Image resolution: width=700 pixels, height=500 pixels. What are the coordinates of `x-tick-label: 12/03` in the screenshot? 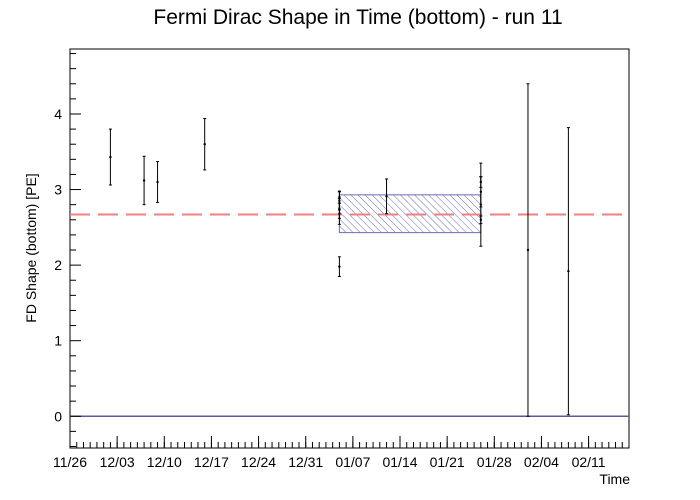 It's located at (117, 462).